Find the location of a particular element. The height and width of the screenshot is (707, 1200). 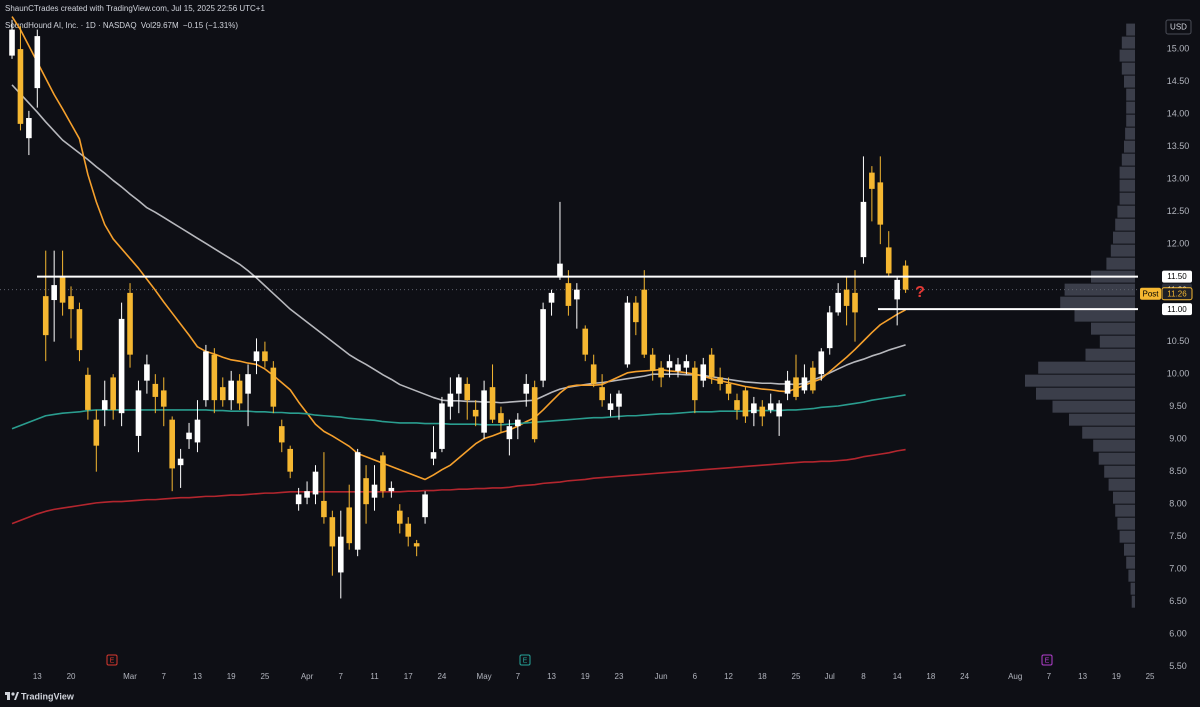

y-tick-label: 9.00 is located at coordinates (1178, 439).